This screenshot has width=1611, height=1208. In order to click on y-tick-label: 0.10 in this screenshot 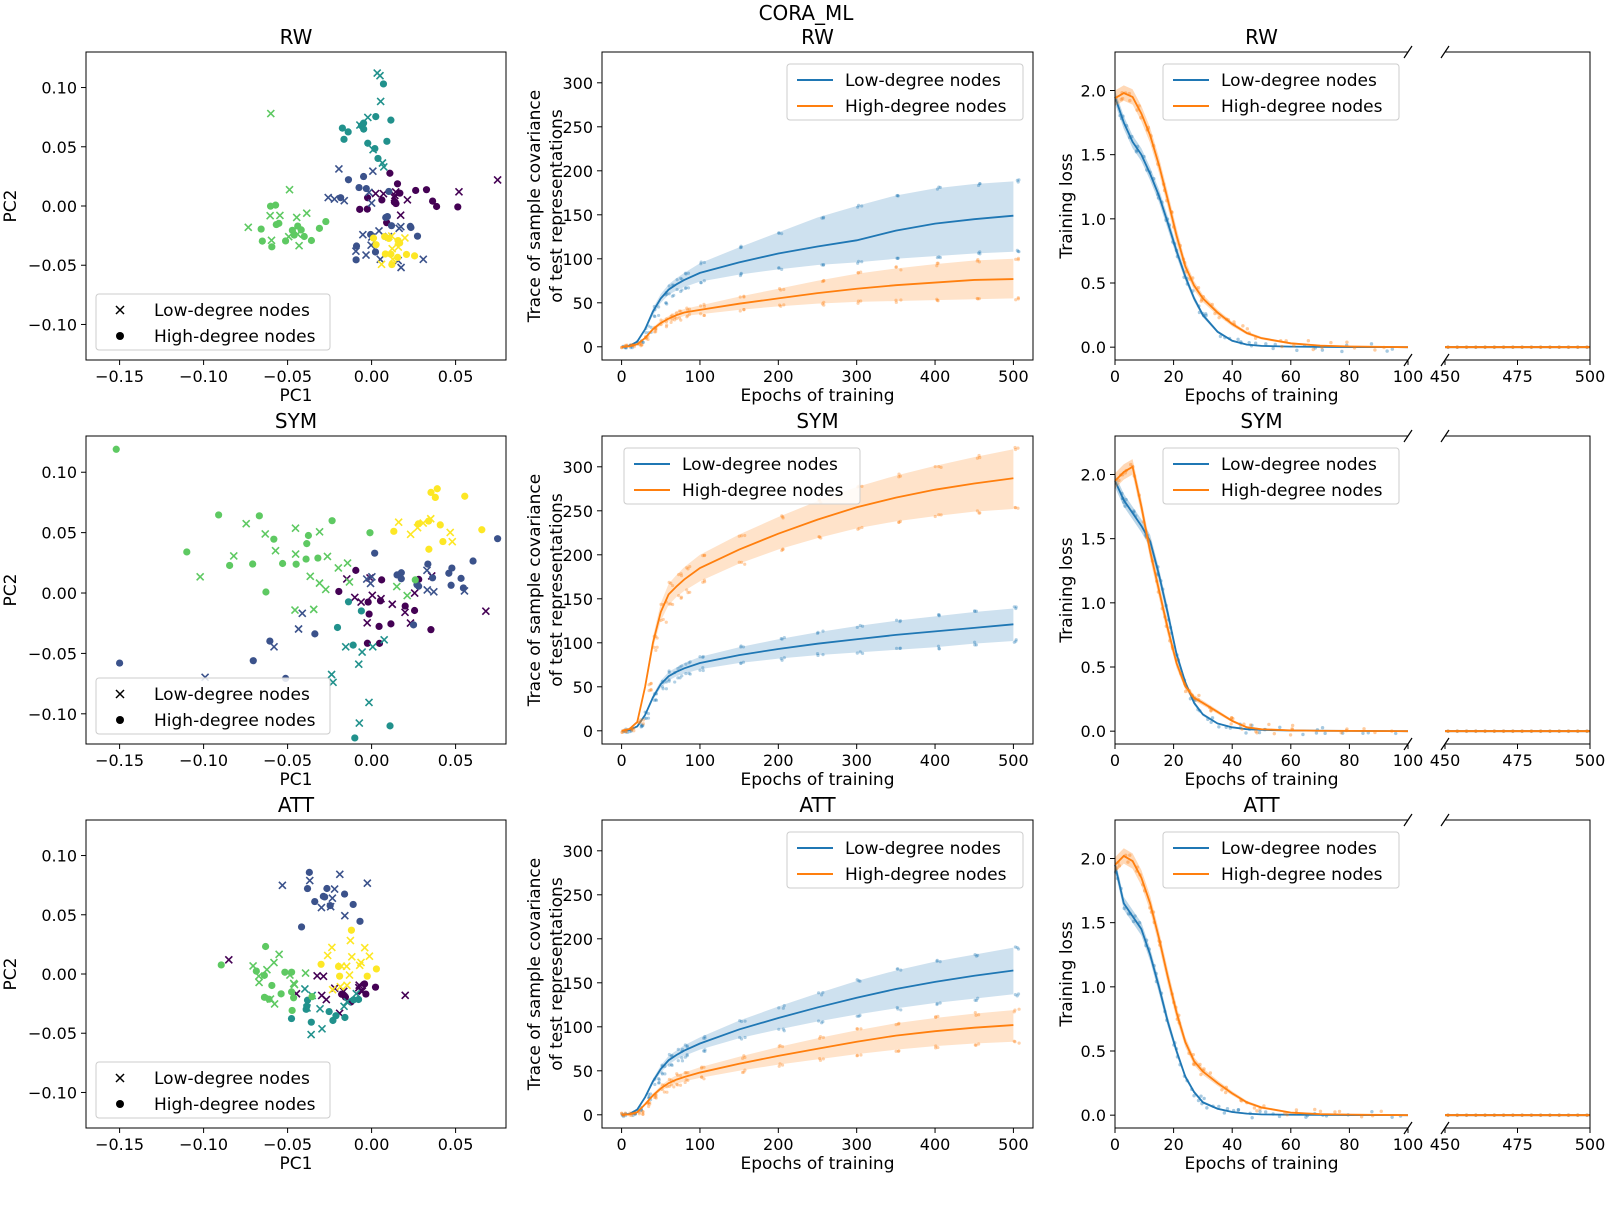, I will do `click(59, 856)`.